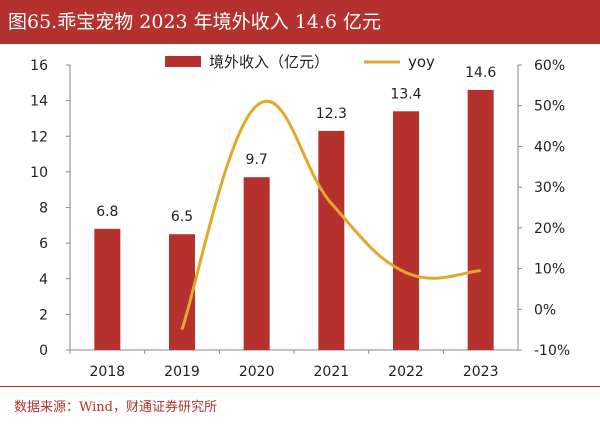 This screenshot has width=600, height=432. Describe the element at coordinates (183, 61) in the screenshot. I see `legend-swatch-bar` at that location.